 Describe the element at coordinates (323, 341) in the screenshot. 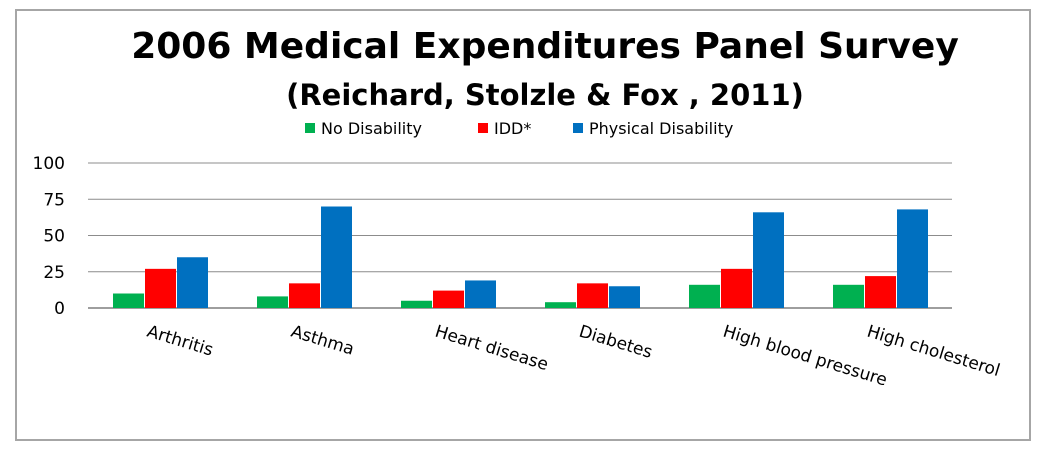

I see `category-label: Asthma` at that location.